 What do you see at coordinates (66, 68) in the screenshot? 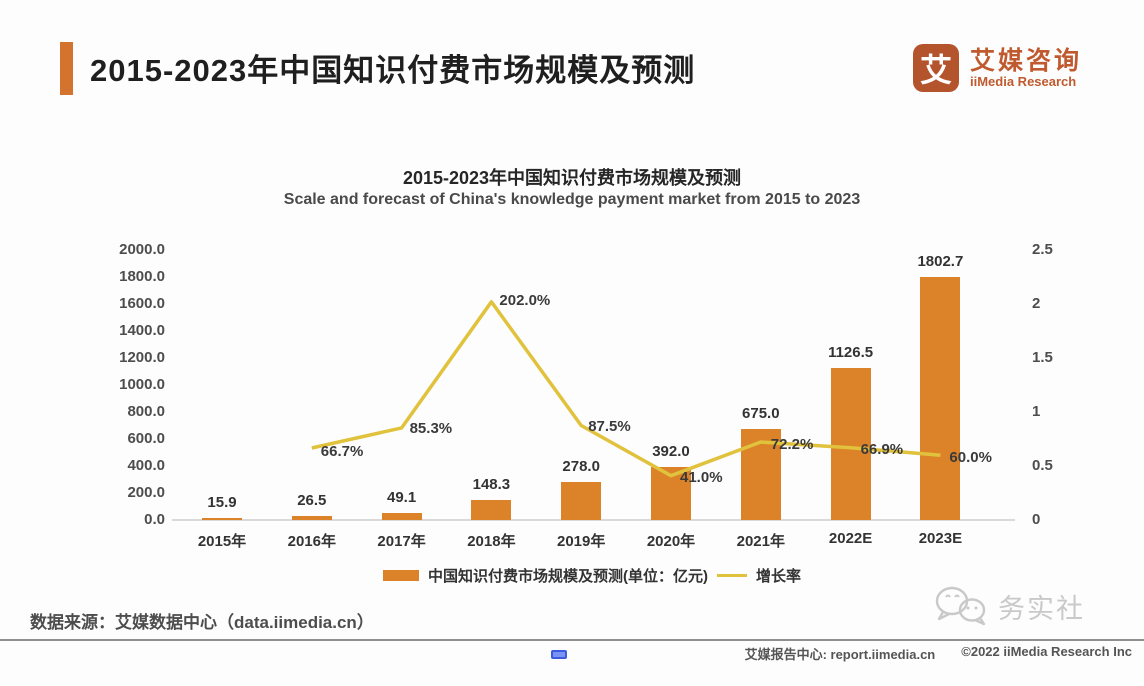
I see `title-accent-bar` at bounding box center [66, 68].